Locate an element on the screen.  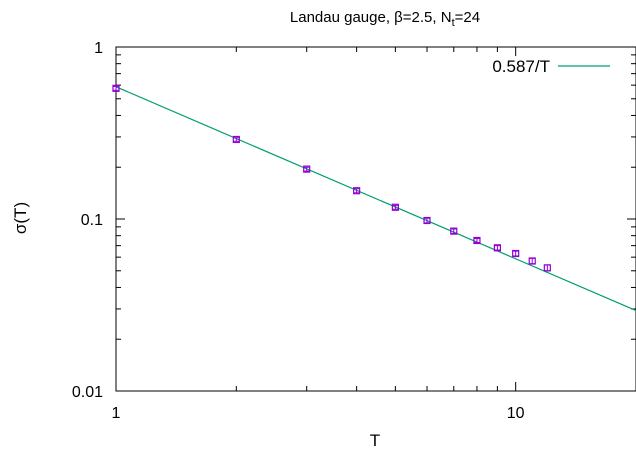
y-axis-title: σ(T) is located at coordinates (20, 218).